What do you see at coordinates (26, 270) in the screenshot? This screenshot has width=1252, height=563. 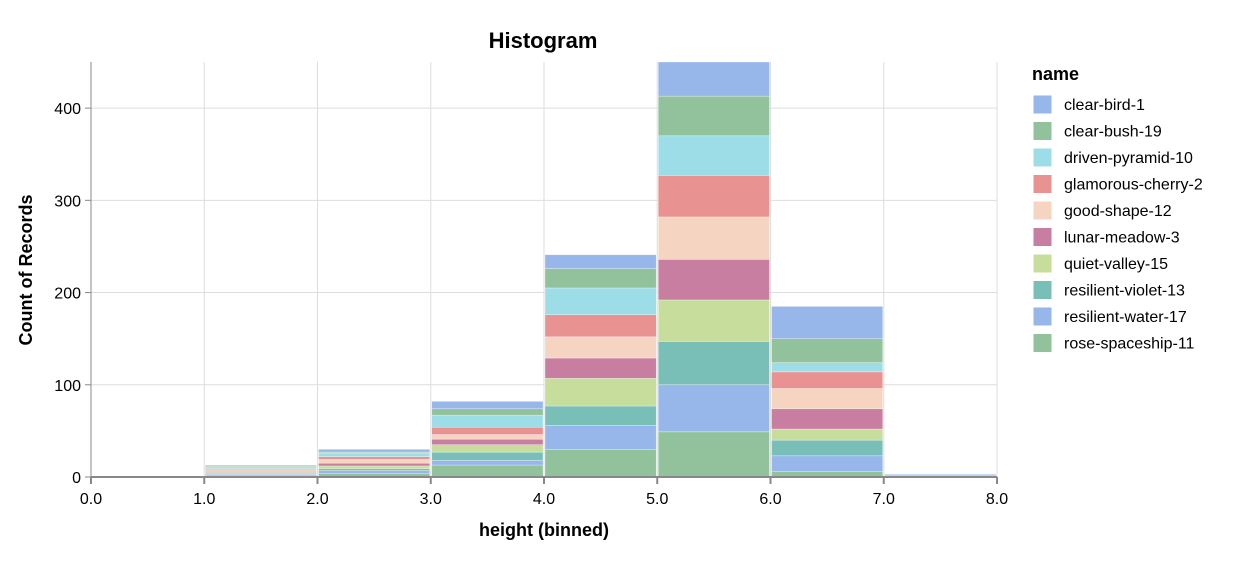 I see `y-axis-label: Count of Records` at bounding box center [26, 270].